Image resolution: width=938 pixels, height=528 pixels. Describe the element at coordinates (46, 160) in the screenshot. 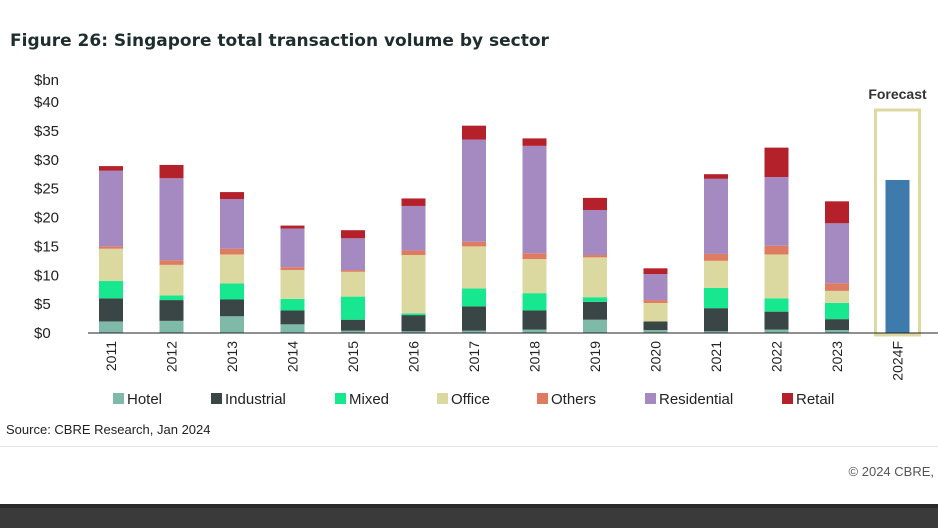

I see `y-tick-label: $30` at that location.